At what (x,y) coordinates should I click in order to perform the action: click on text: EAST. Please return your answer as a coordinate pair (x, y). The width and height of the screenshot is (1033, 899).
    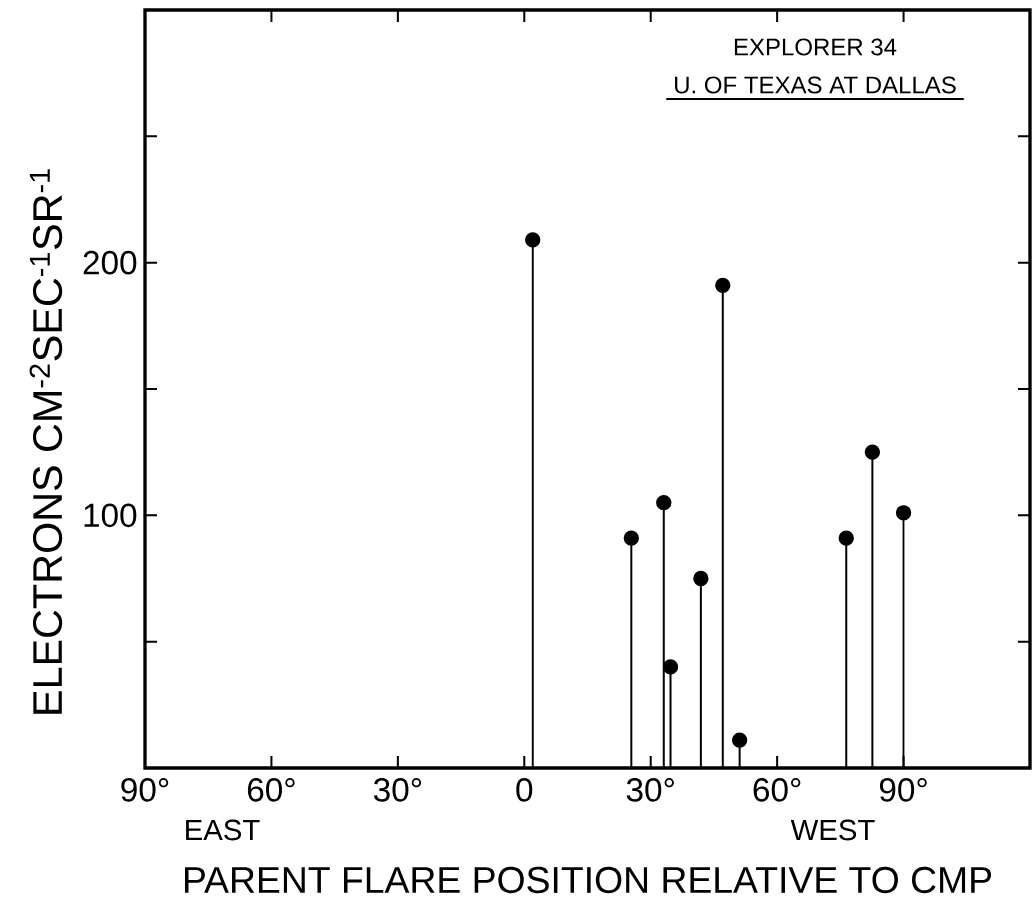
    Looking at the image, I should click on (223, 830).